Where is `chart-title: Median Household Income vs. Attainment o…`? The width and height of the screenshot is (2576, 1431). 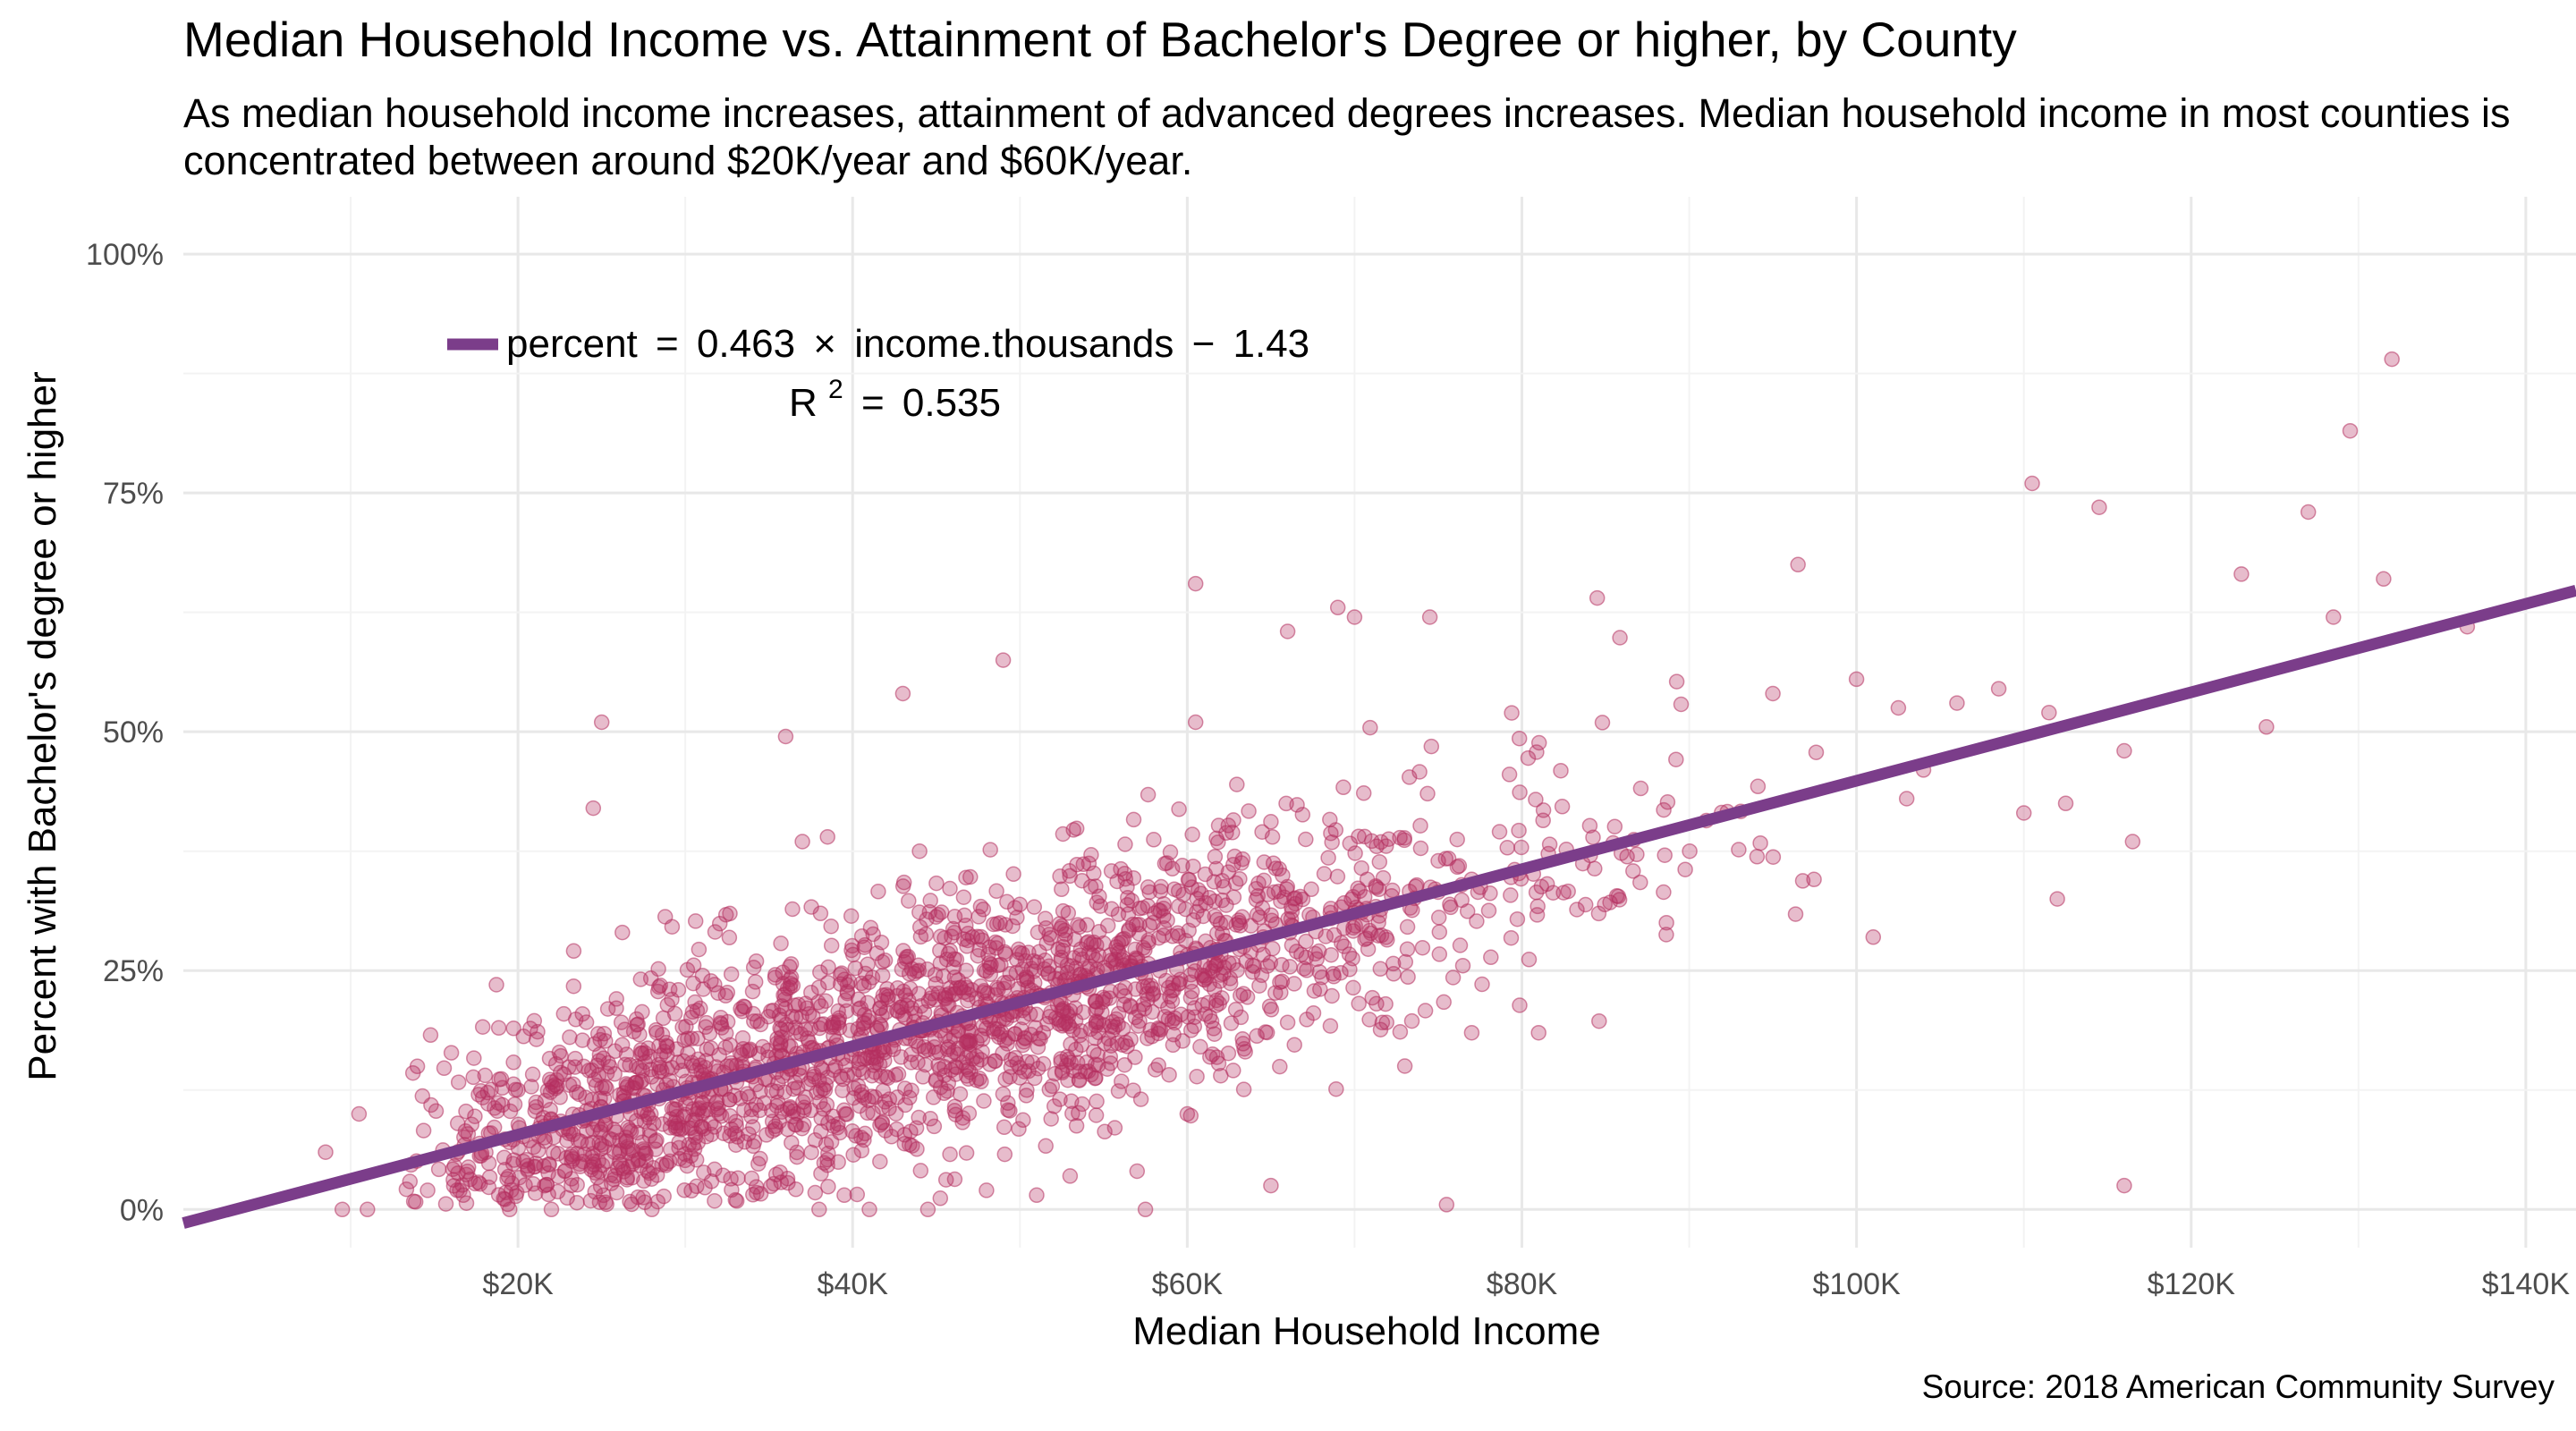
chart-title: Median Household Income vs. Attainment o… is located at coordinates (1100, 40).